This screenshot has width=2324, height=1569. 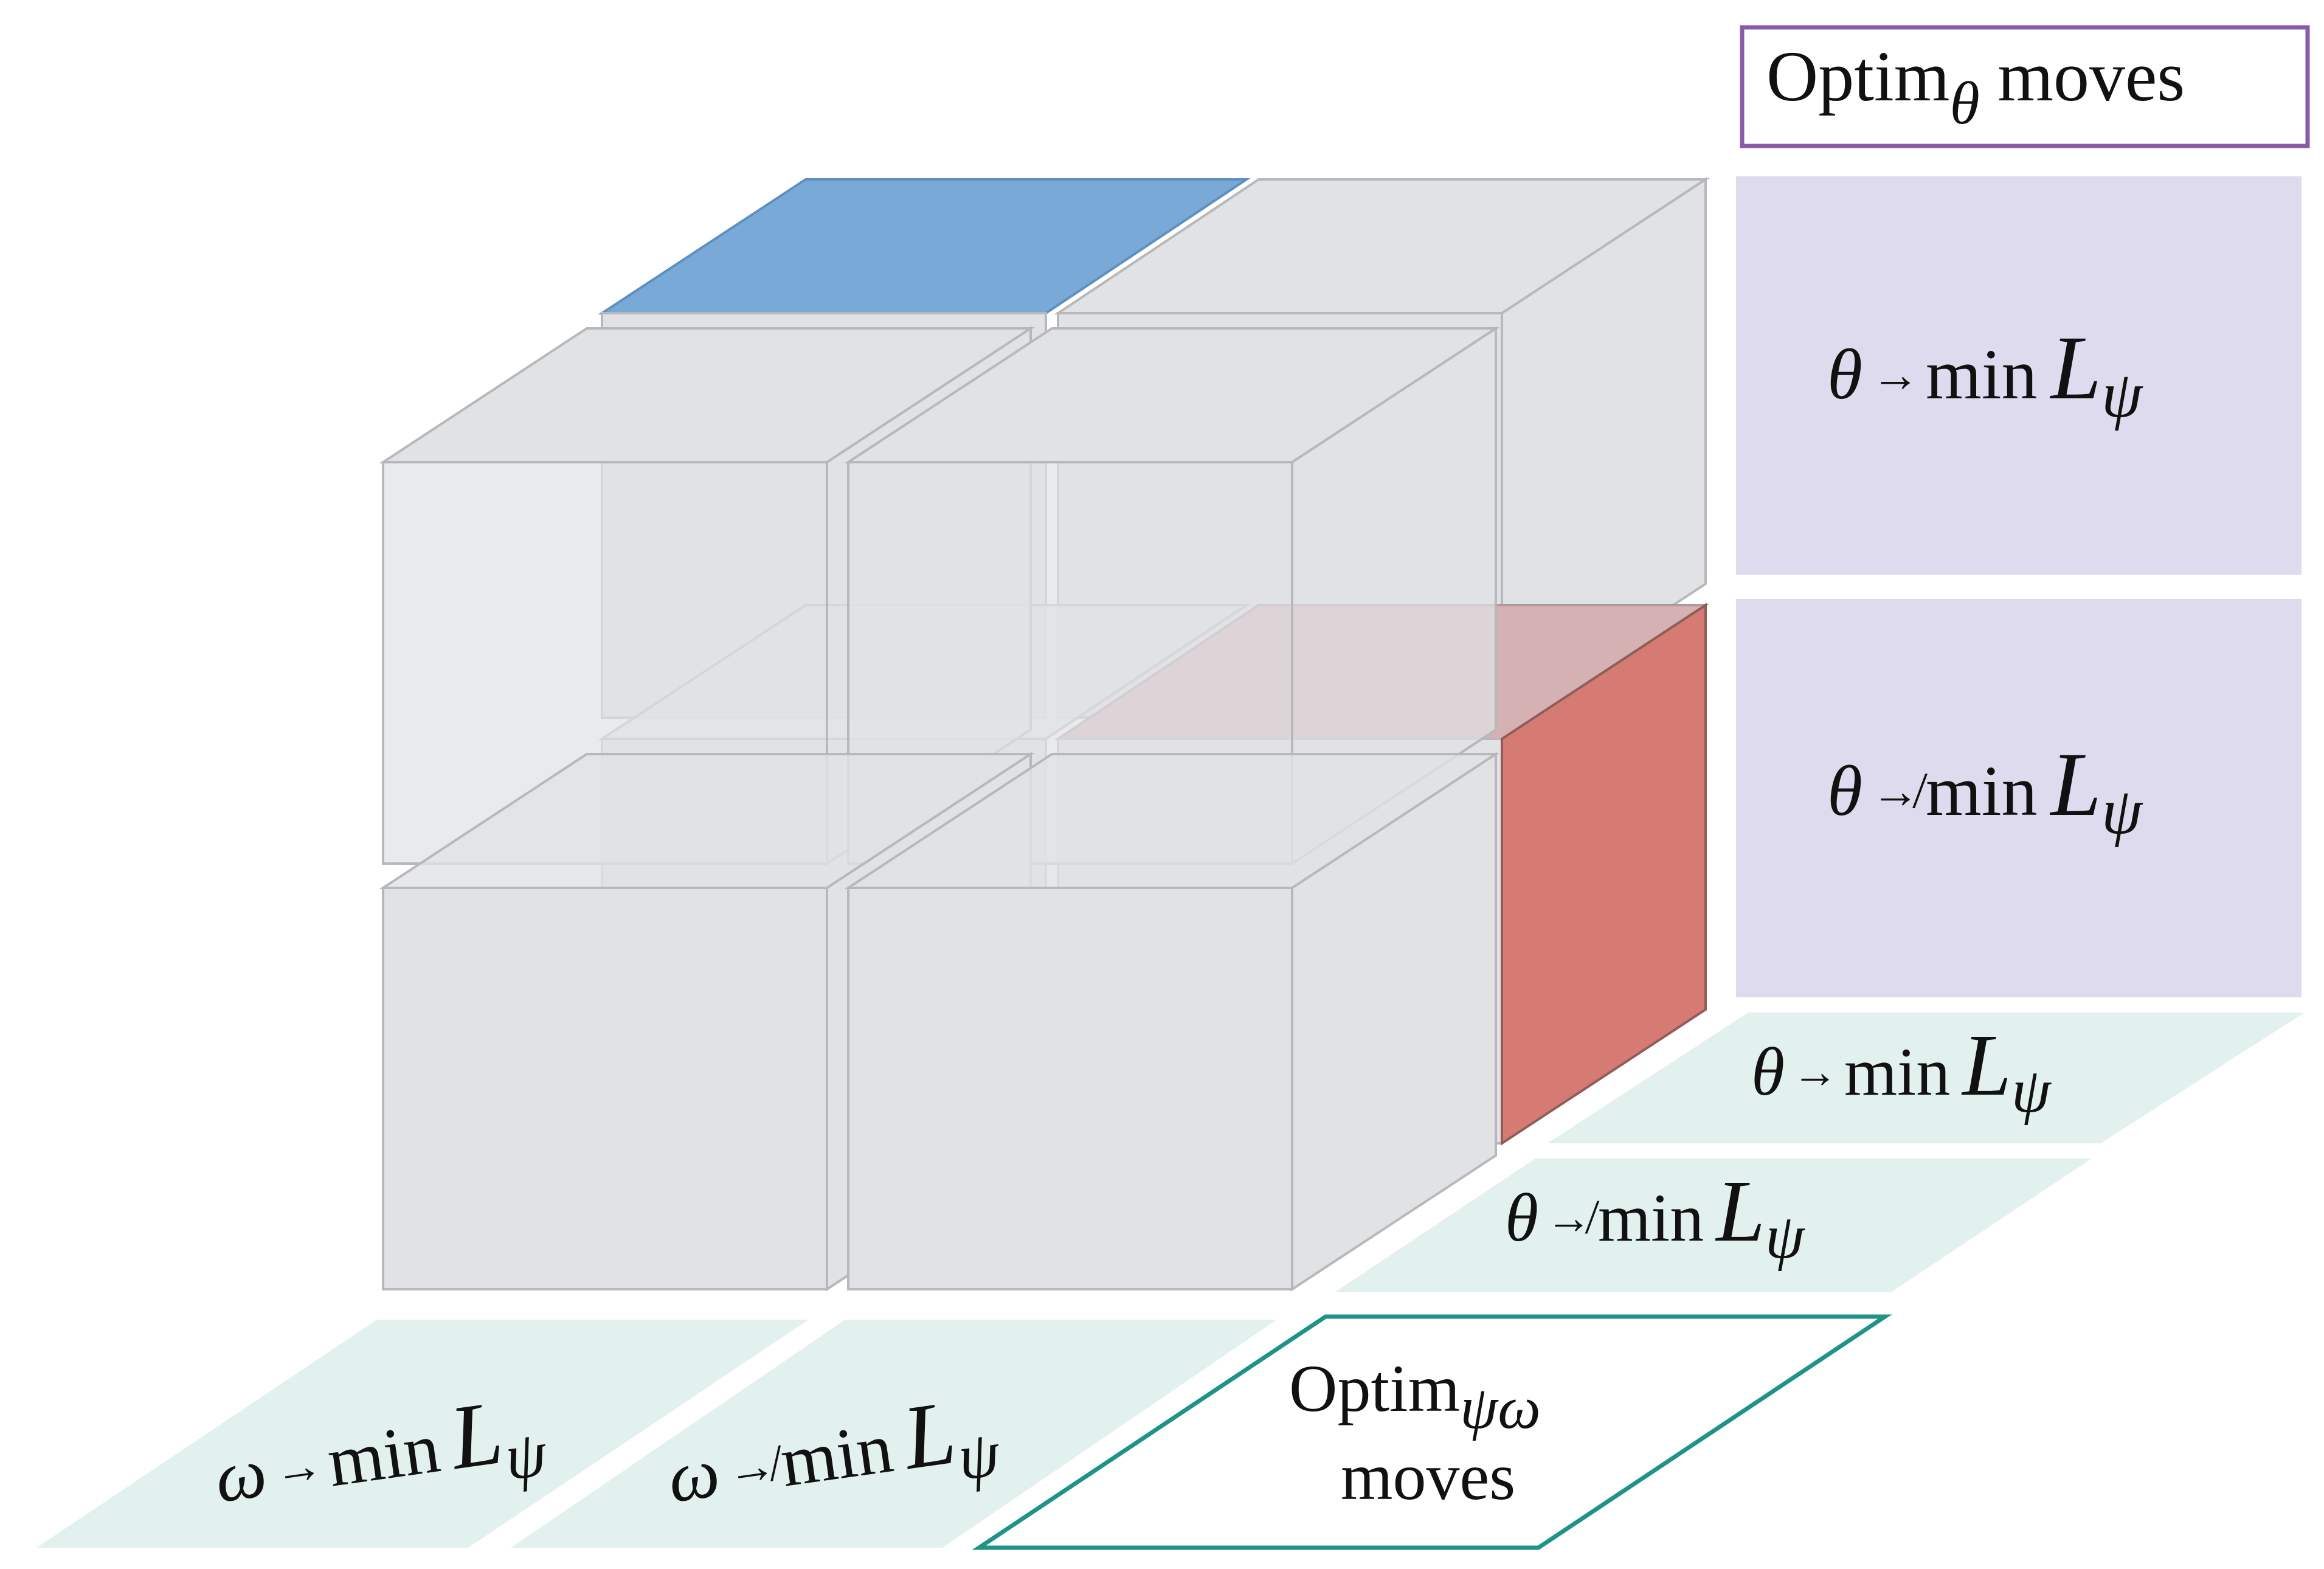 I want to click on theta-header-box, so click(x=2025, y=87).